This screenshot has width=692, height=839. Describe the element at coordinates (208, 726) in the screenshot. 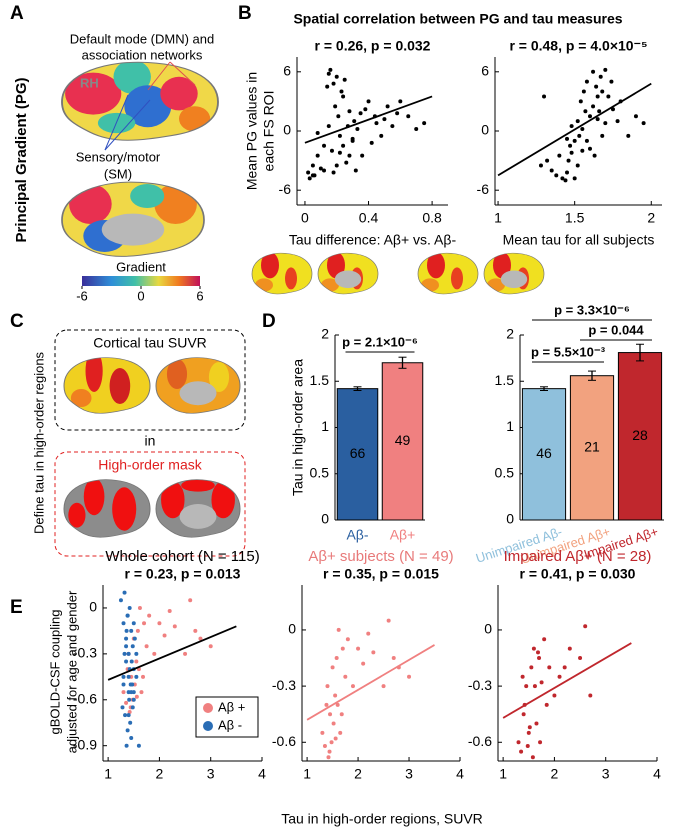

I see `legend-marker` at that location.